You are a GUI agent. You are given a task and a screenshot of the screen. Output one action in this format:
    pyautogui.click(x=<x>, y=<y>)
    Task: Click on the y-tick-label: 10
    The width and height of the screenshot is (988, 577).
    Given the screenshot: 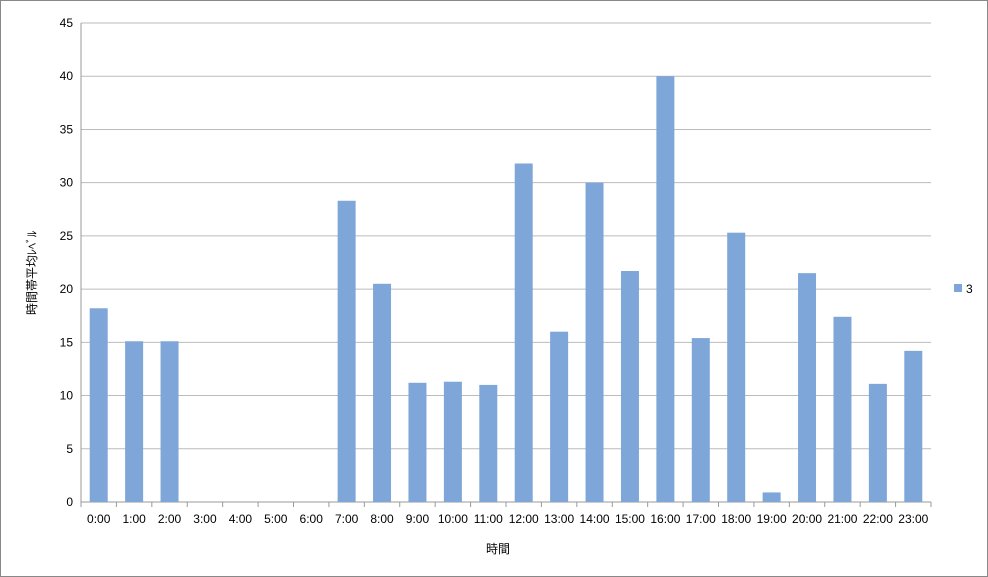 What is the action you would take?
    pyautogui.click(x=67, y=396)
    